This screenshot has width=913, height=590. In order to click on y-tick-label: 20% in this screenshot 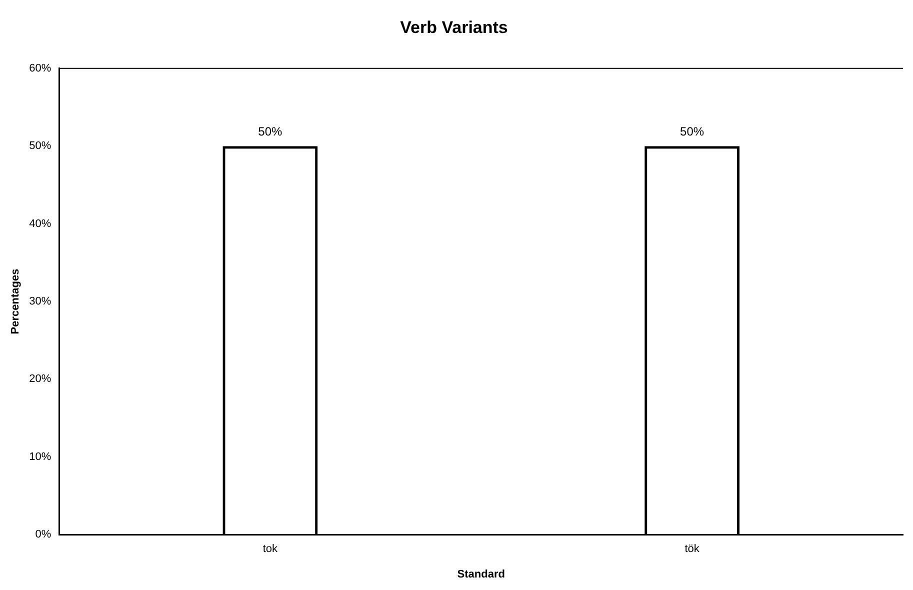, I will do `click(40, 379)`.